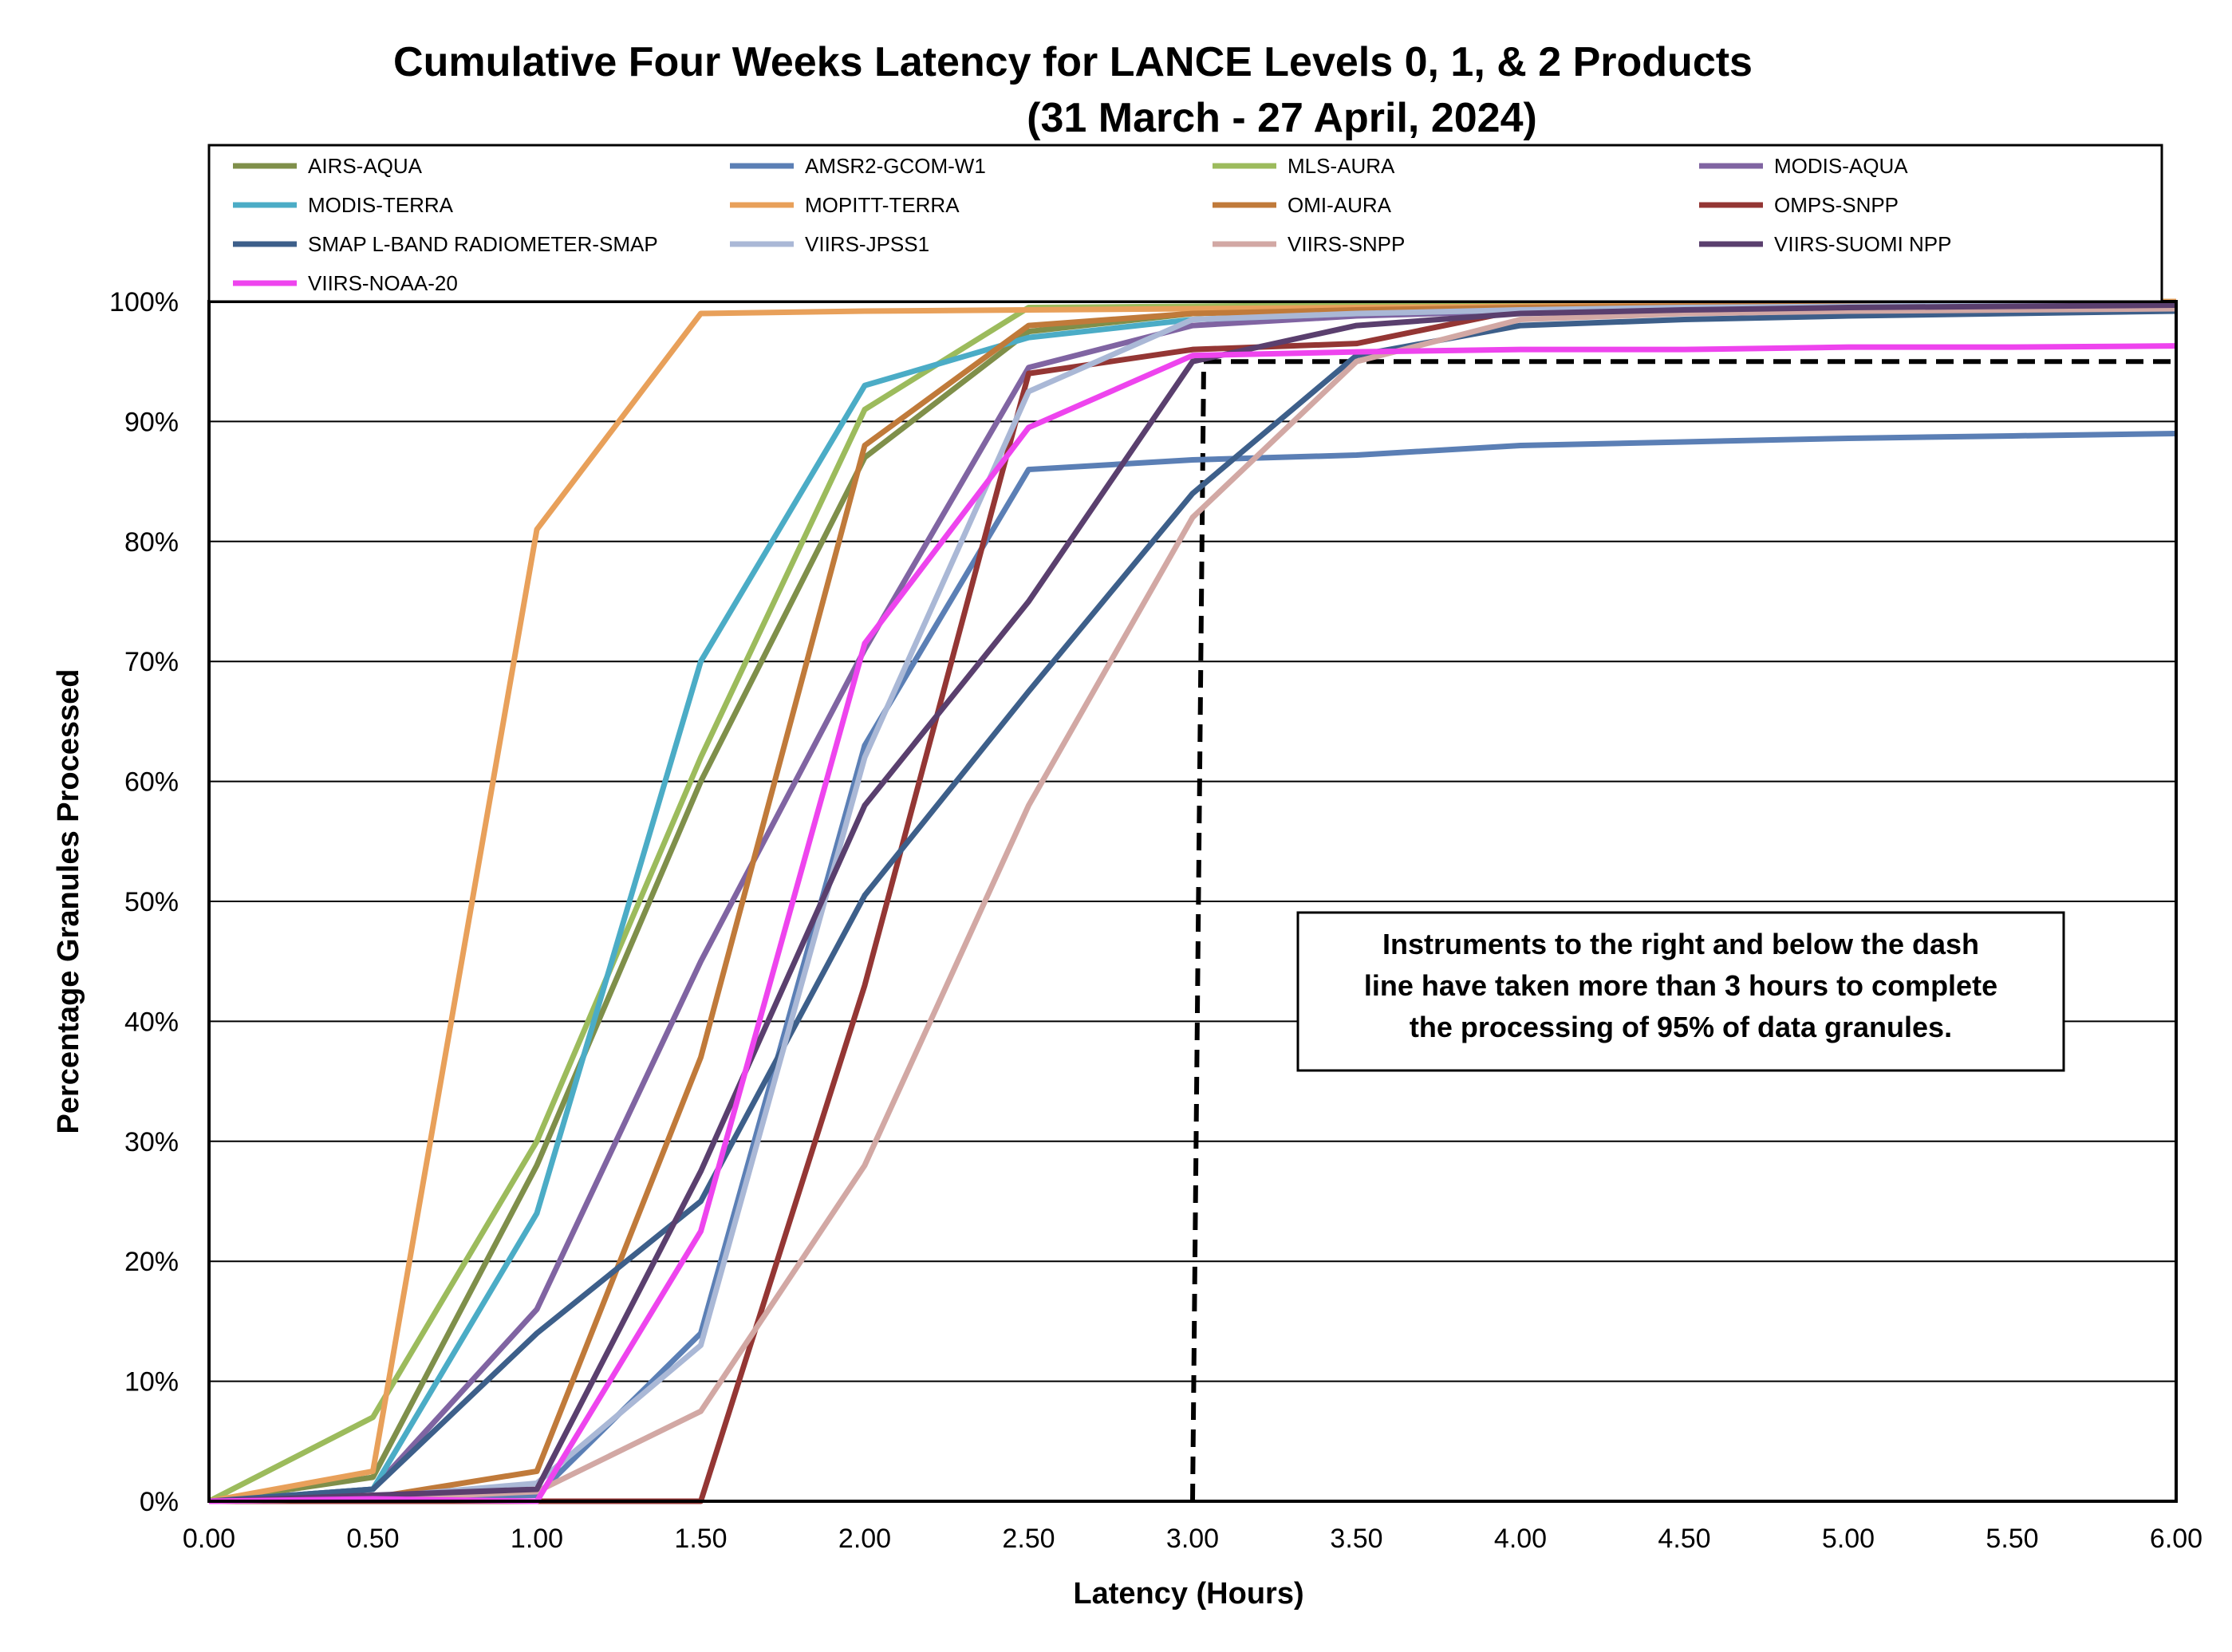 This screenshot has width=2232, height=1652. What do you see at coordinates (867, 244) in the screenshot?
I see `legend-label: VIIRS-JPSS1` at bounding box center [867, 244].